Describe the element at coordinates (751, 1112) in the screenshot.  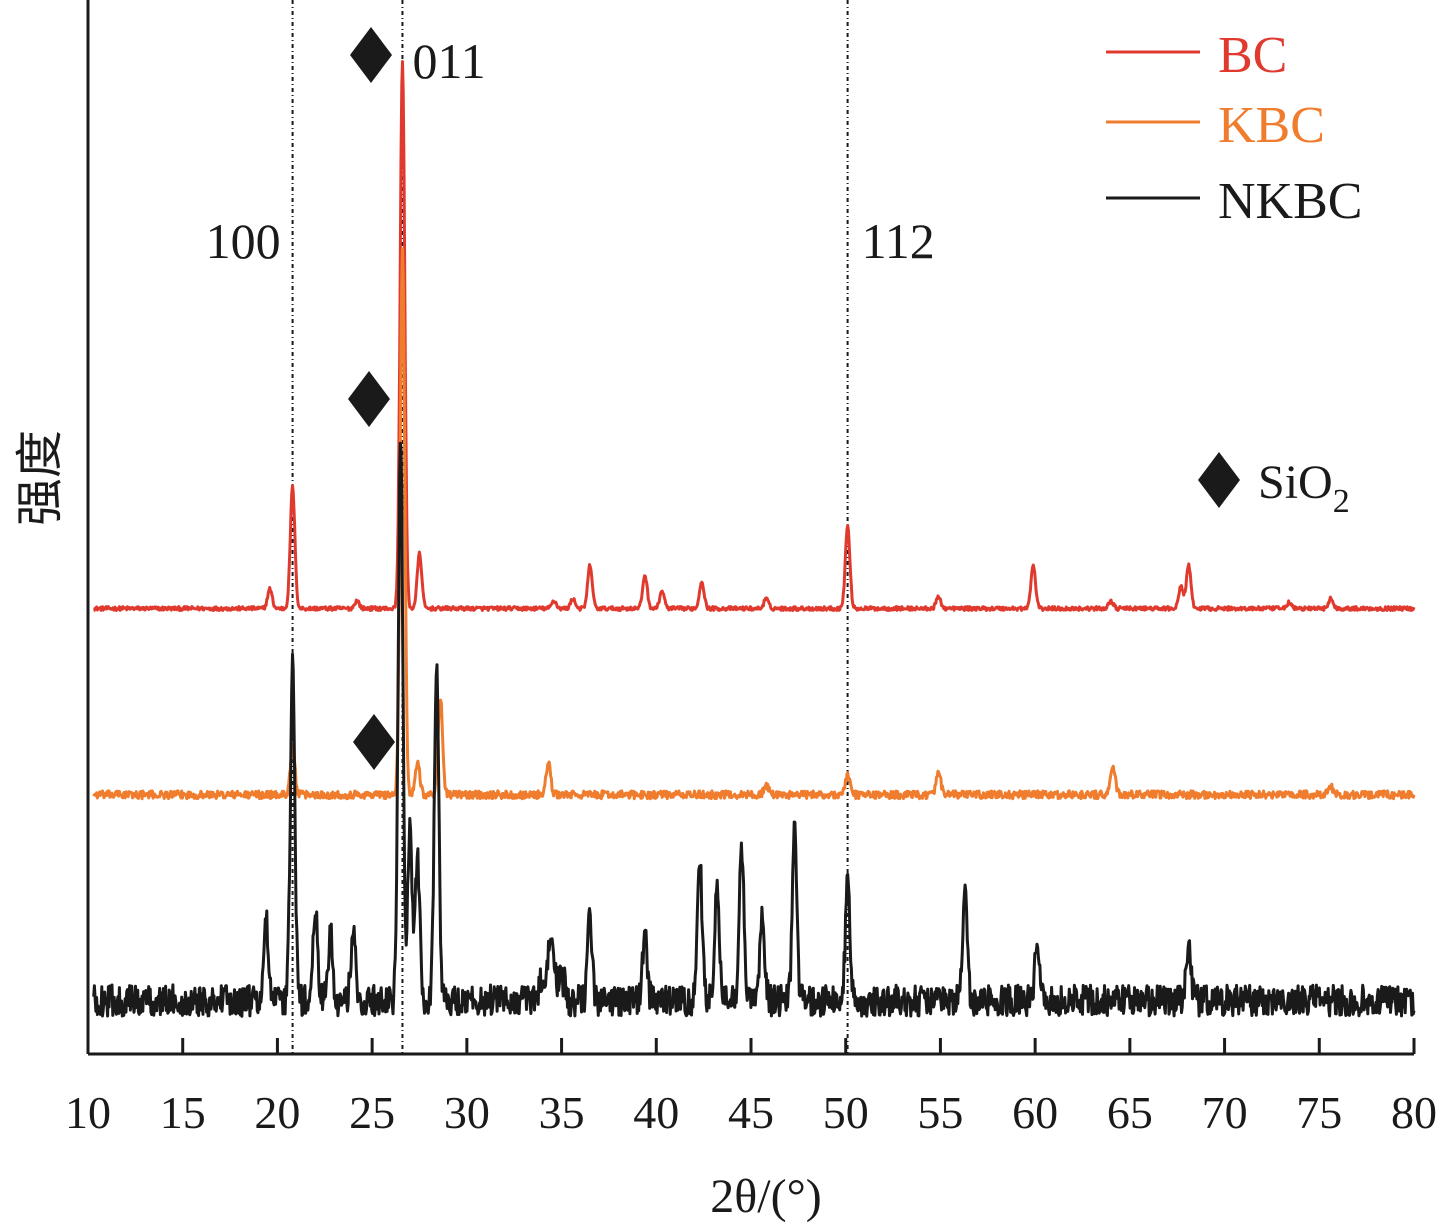
I see `x-tick-label: 45` at that location.